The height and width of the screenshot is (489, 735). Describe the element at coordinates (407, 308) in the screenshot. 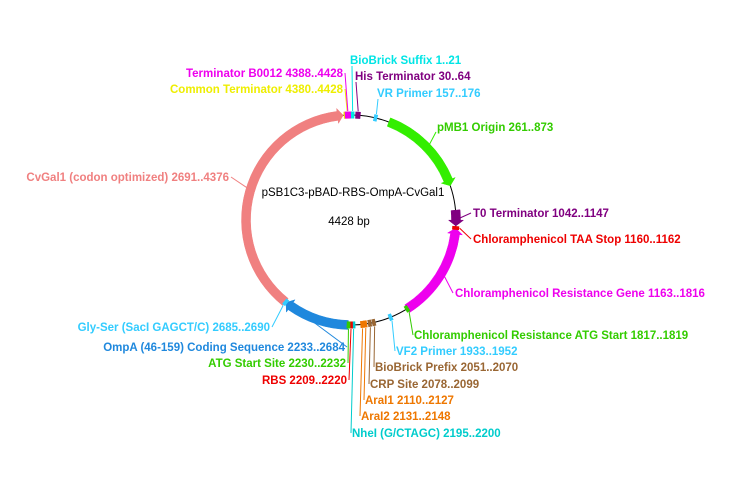

I see `feature-marker-cm-atg-start` at that location.